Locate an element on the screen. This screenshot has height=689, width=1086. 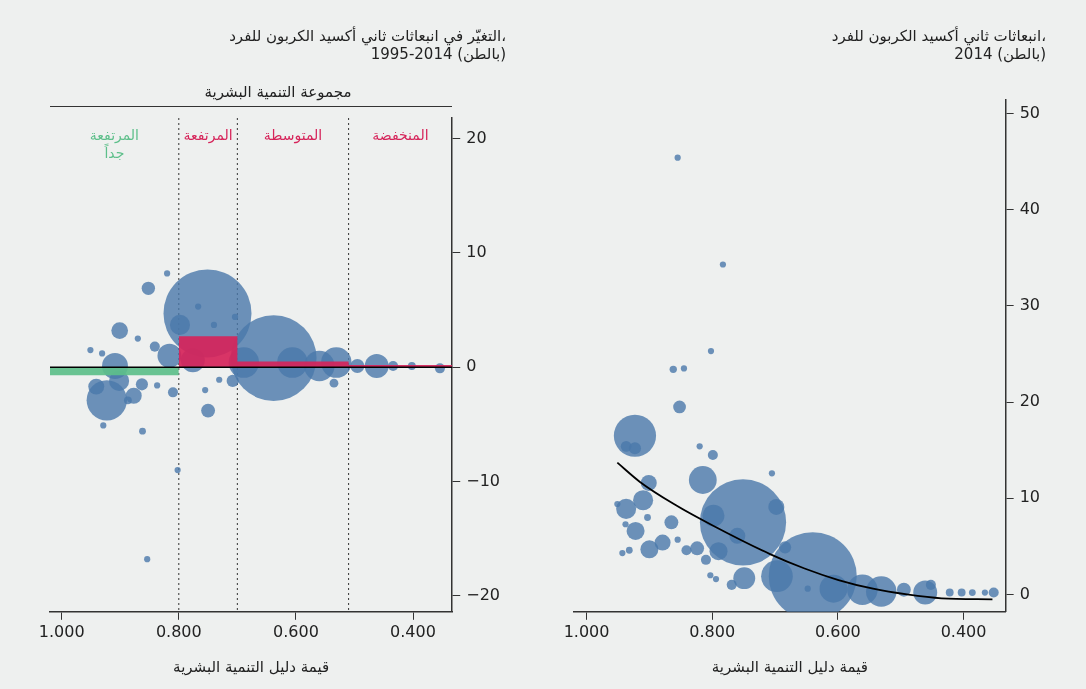
y-tick-label: −10 is located at coordinates (483, 480).